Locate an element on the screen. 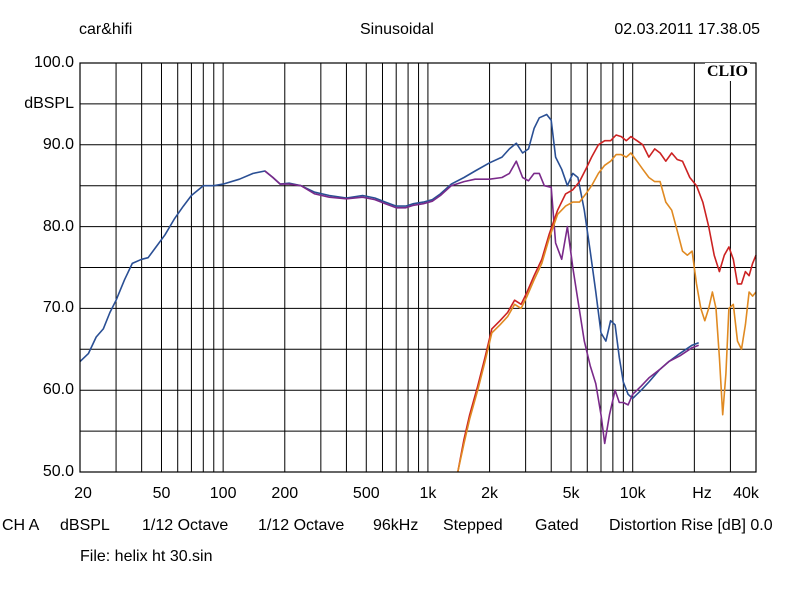  x-tick-label: 20 is located at coordinates (83, 493).